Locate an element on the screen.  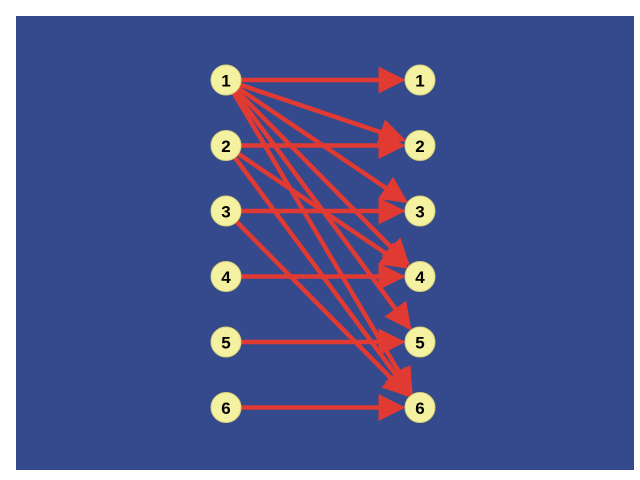
right-node-3: 3 is located at coordinates (420, 211).